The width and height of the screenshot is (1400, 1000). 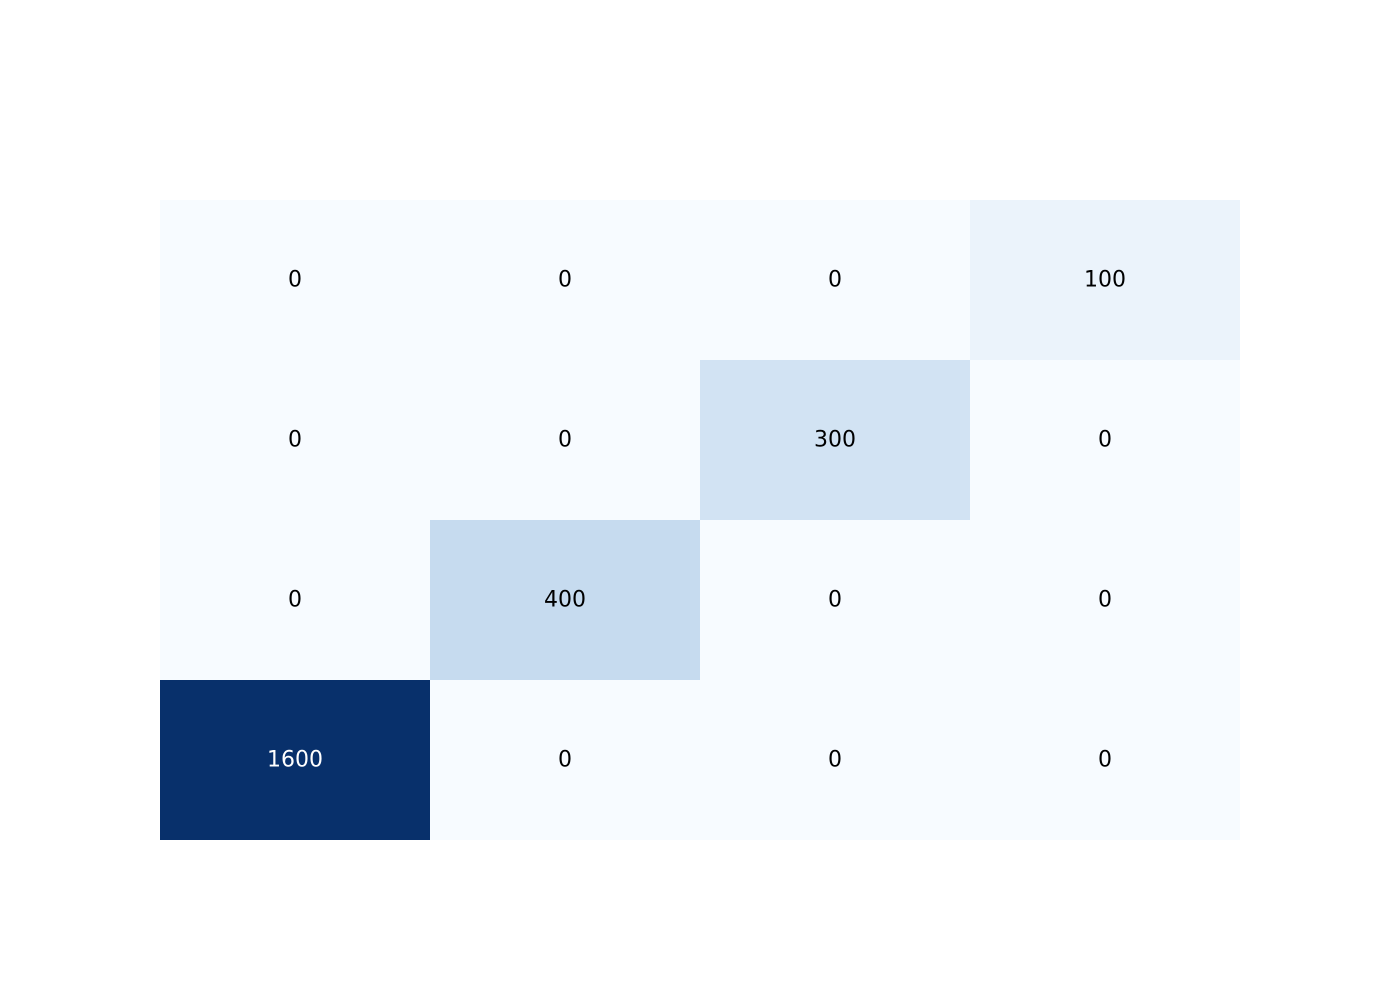 I want to click on heatmap-cell-label-r1-c2: 300, so click(x=835, y=440).